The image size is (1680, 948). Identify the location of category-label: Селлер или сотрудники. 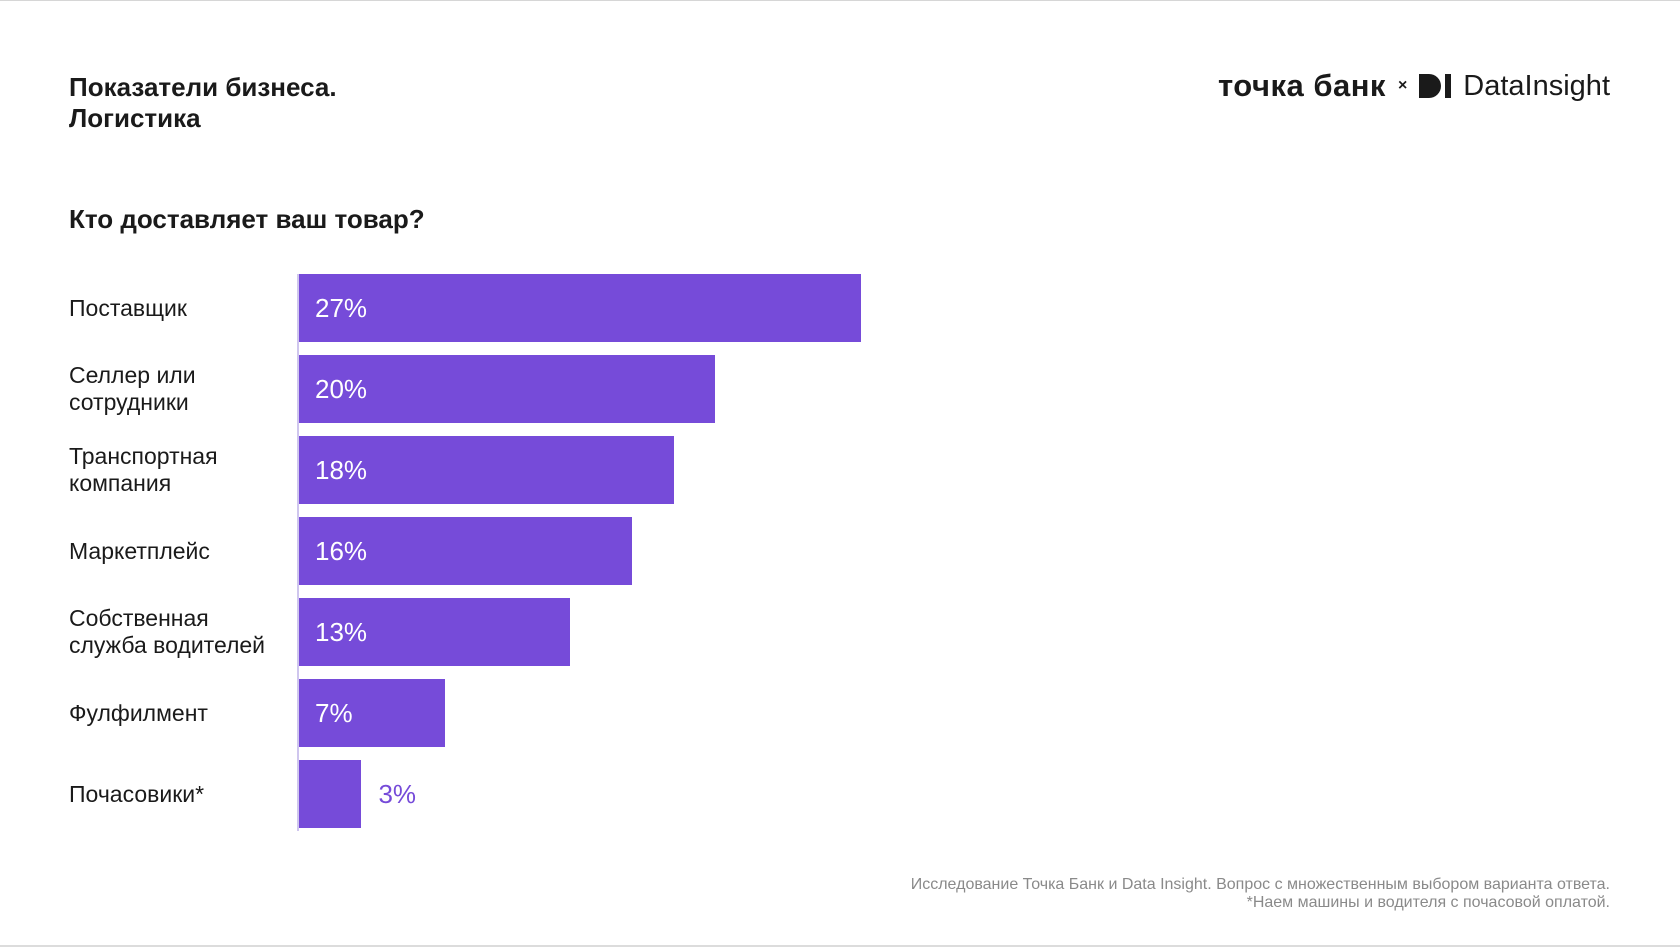
(179, 389).